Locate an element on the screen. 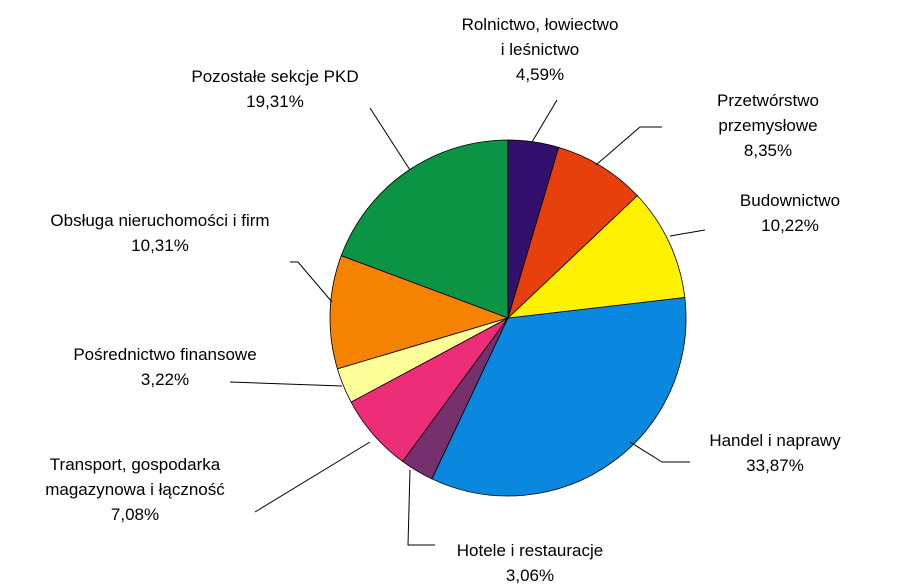 This screenshot has height=587, width=917. label-text: 7,08% is located at coordinates (135, 514).